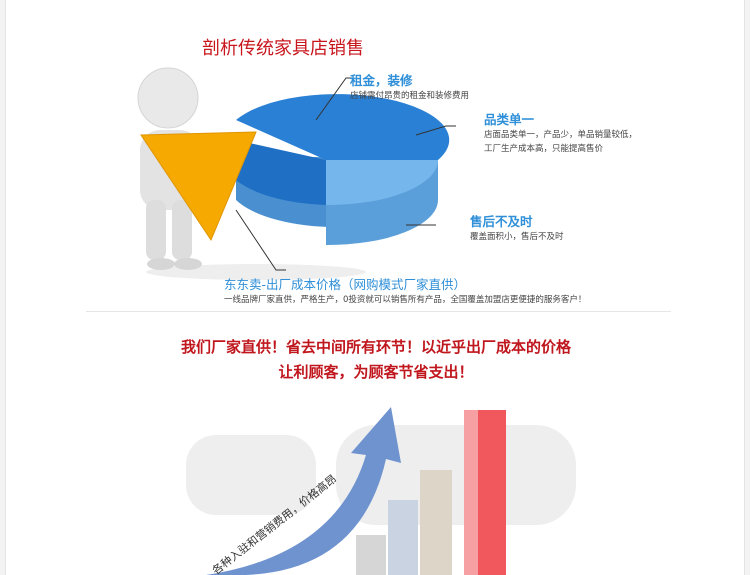  Describe the element at coordinates (410, 96) in the screenshot. I see `callout-desc: 店铺需付昂贵的租金和装修费用` at that location.